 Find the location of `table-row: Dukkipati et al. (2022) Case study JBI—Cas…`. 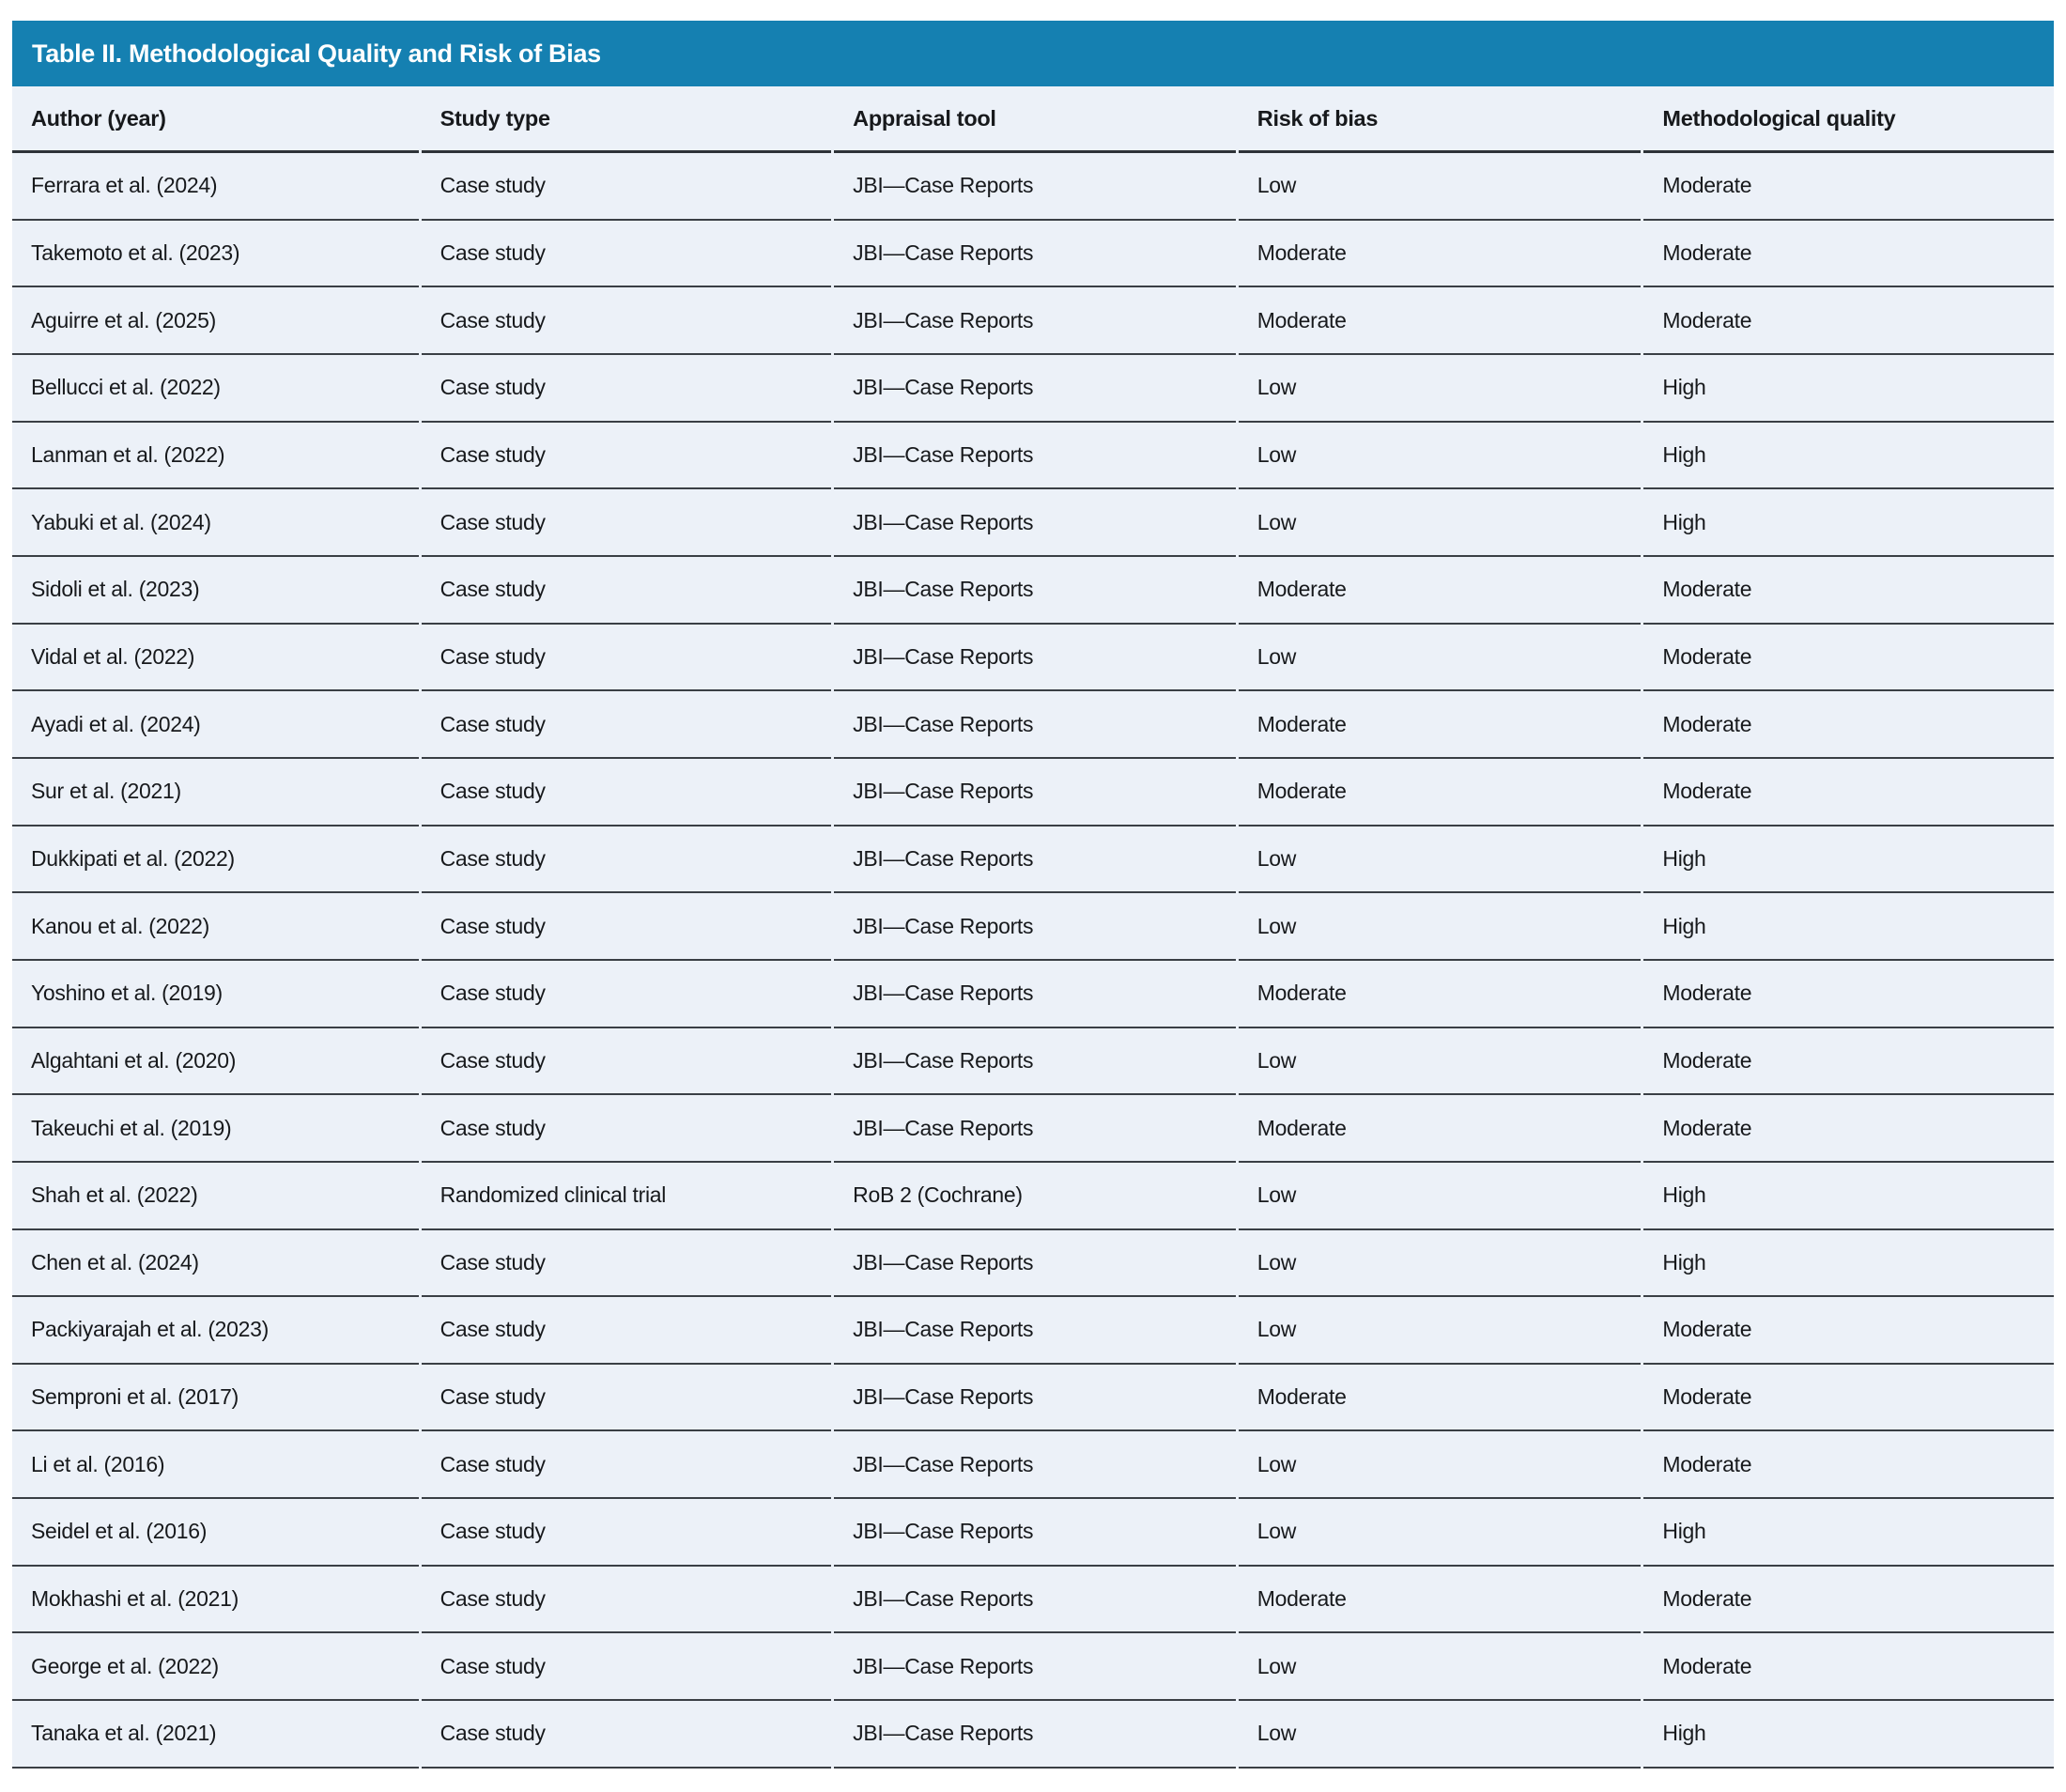

table-row: Dukkipati et al. (2022) Case study JBI—Cas… is located at coordinates (1033, 860).